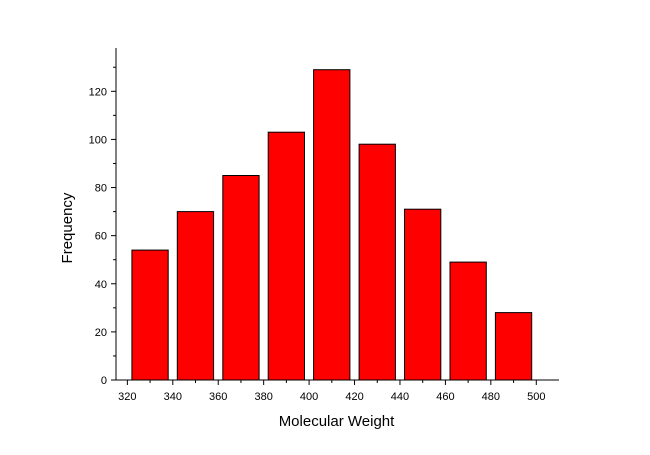 This screenshot has height=455, width=650. I want to click on x-tick-label: 400, so click(309, 397).